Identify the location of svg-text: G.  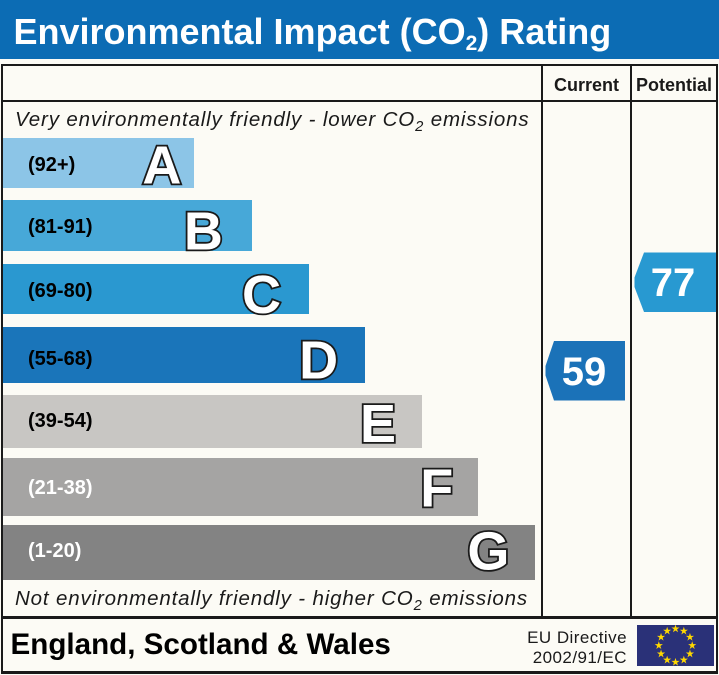
(488, 551).